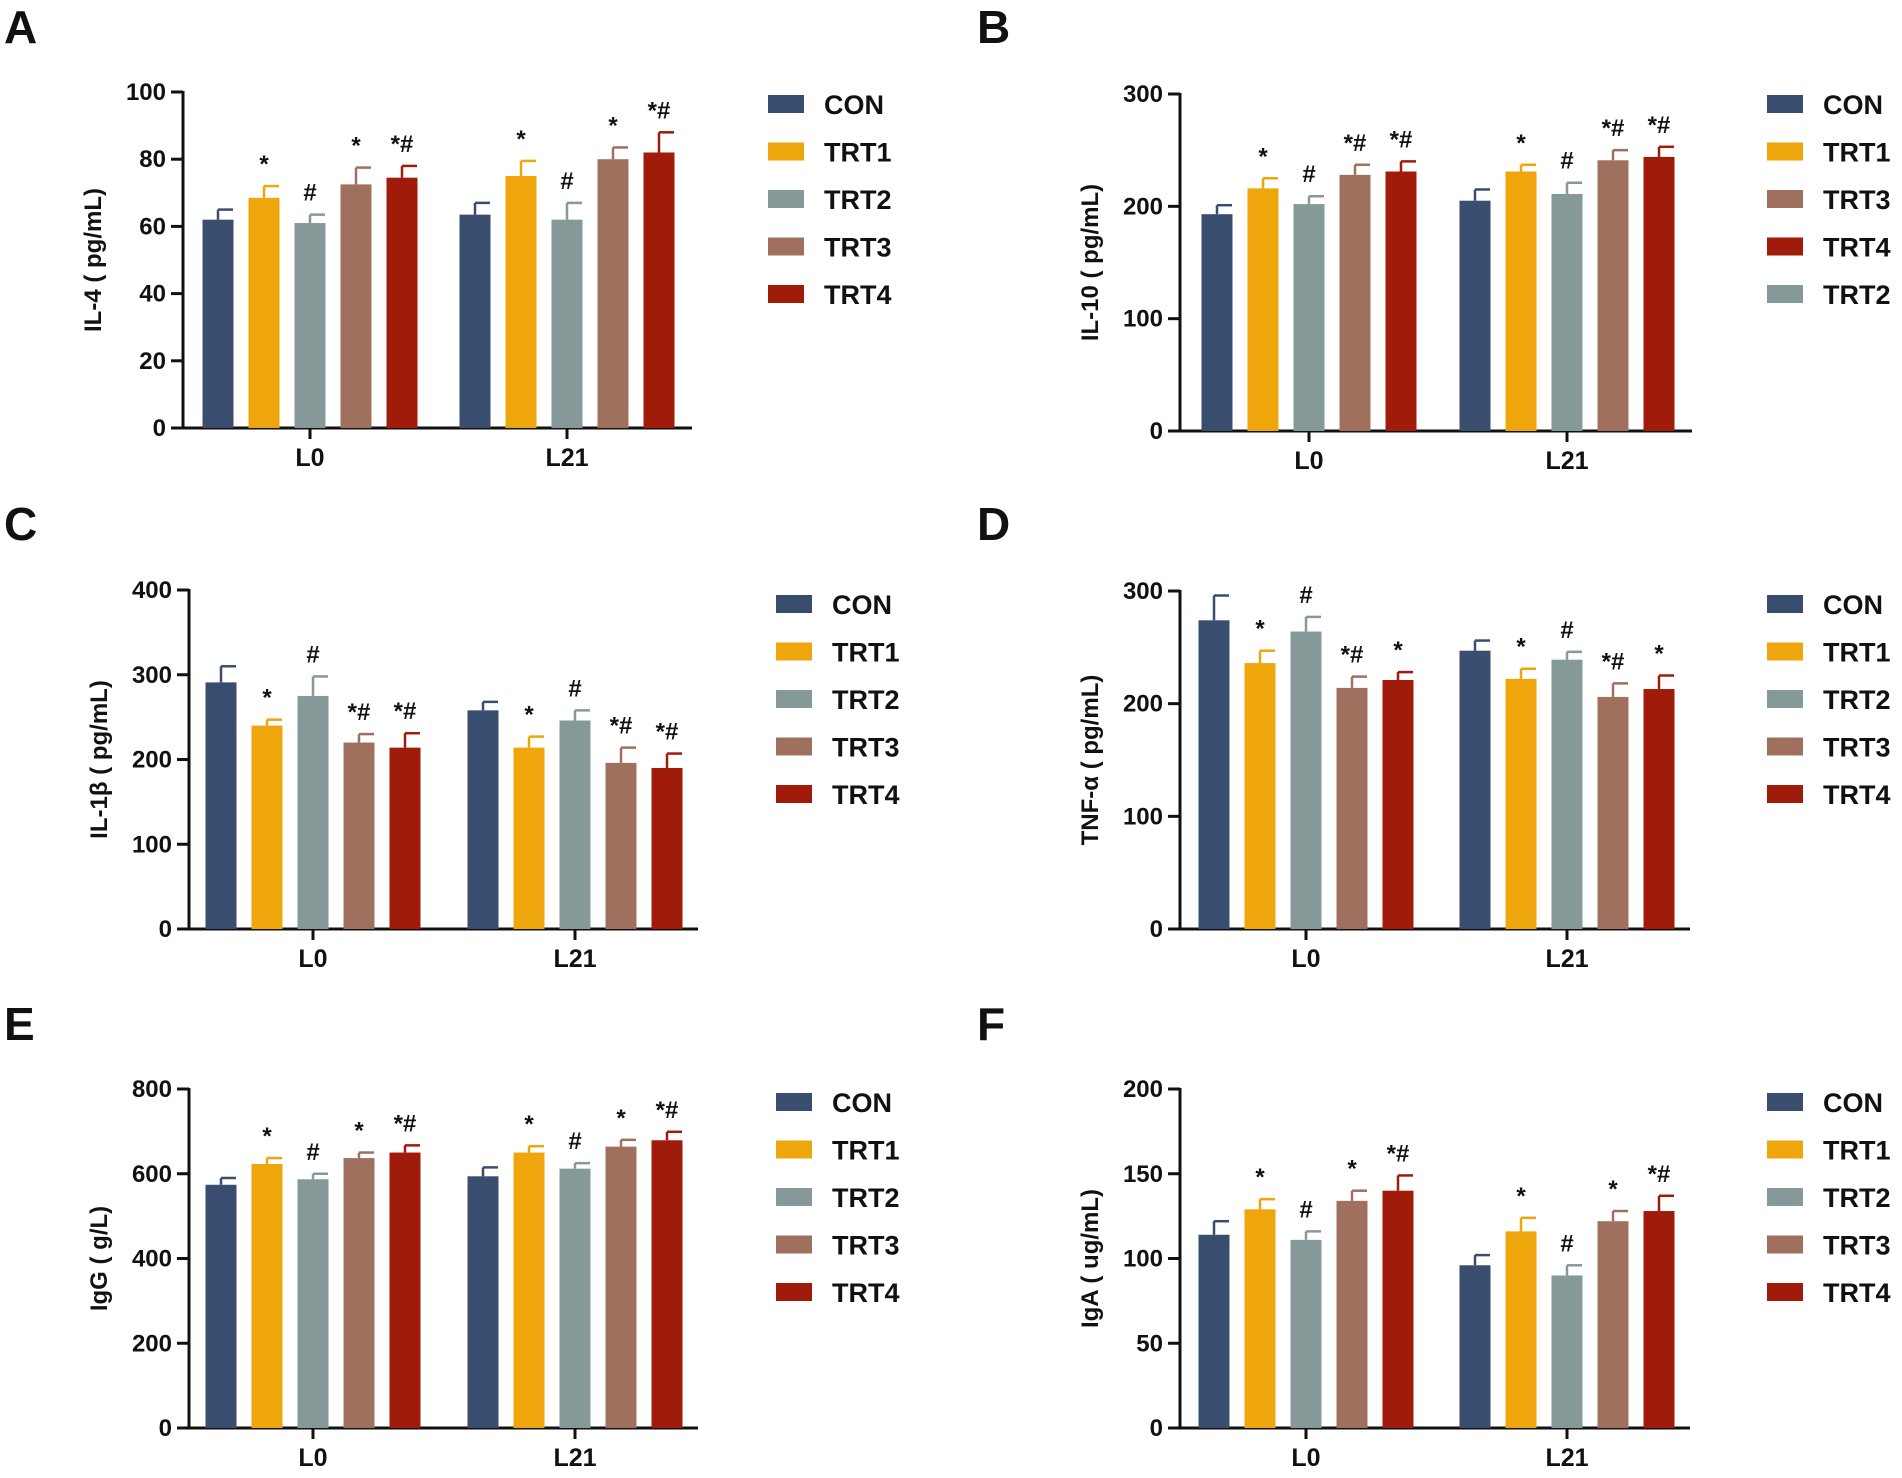 This screenshot has width=1902, height=1478. Describe the element at coordinates (993, 524) in the screenshot. I see `panel-letter: D` at that location.